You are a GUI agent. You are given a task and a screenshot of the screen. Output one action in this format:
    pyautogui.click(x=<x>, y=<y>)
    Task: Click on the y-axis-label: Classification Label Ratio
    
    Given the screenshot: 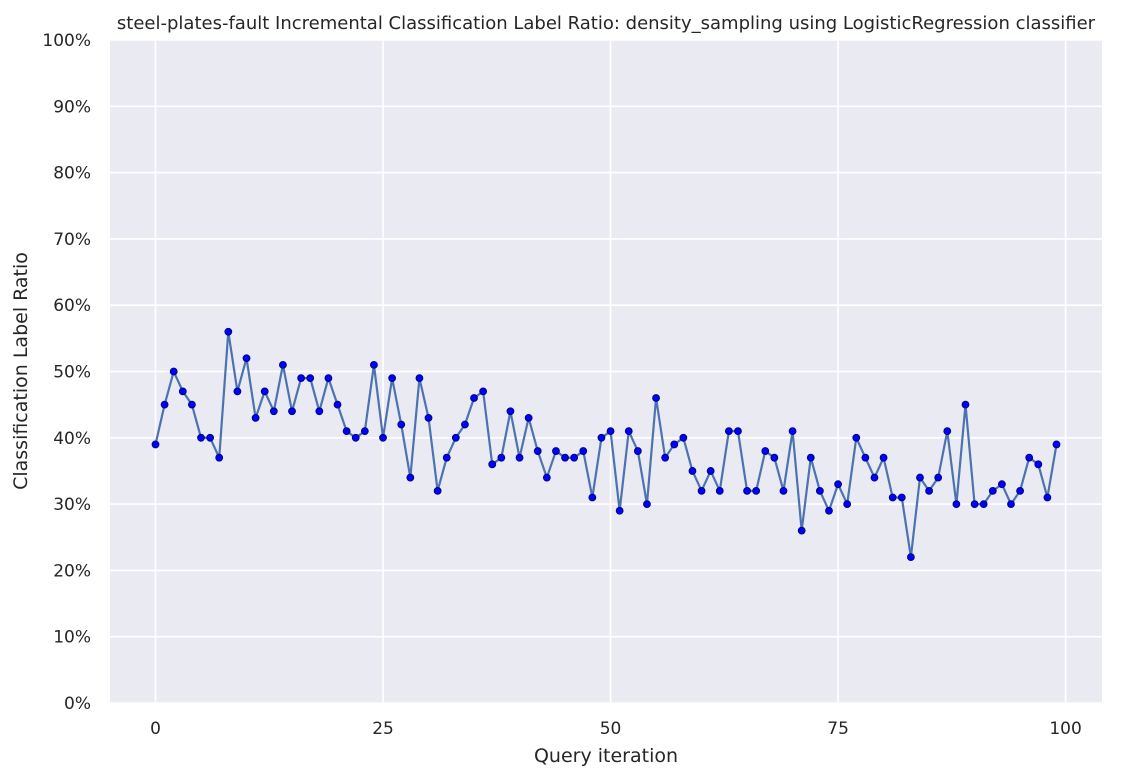 What is the action you would take?
    pyautogui.click(x=21, y=371)
    